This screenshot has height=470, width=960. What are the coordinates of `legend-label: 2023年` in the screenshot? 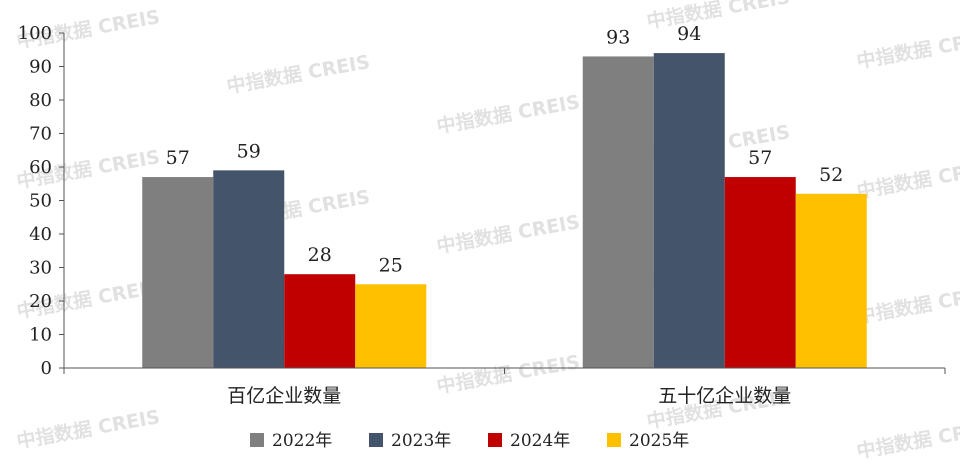 It's located at (421, 441).